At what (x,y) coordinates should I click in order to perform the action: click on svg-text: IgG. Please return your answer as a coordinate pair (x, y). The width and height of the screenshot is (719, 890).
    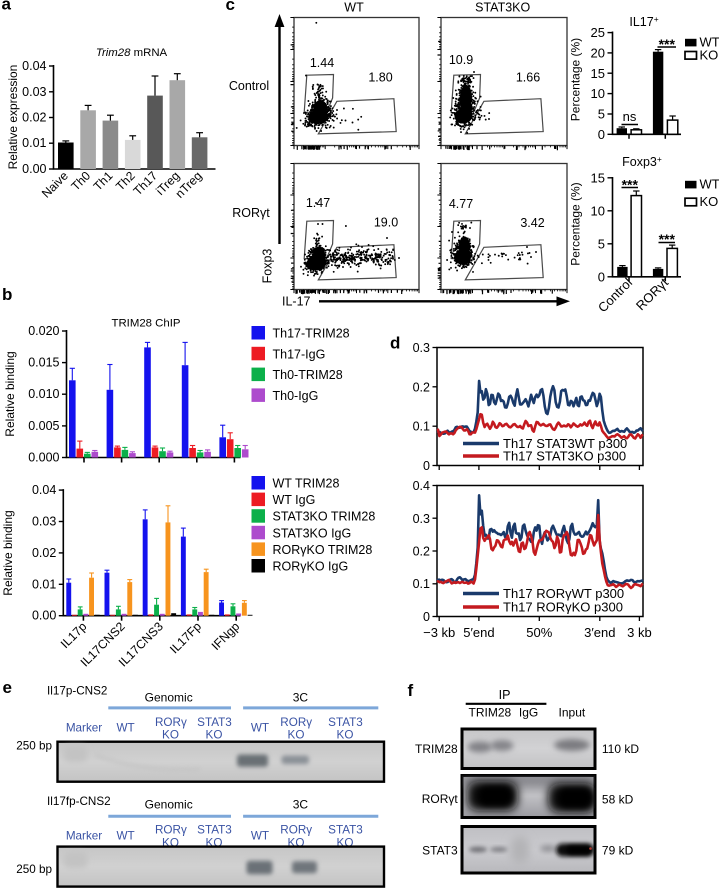
    Looking at the image, I should click on (528, 713).